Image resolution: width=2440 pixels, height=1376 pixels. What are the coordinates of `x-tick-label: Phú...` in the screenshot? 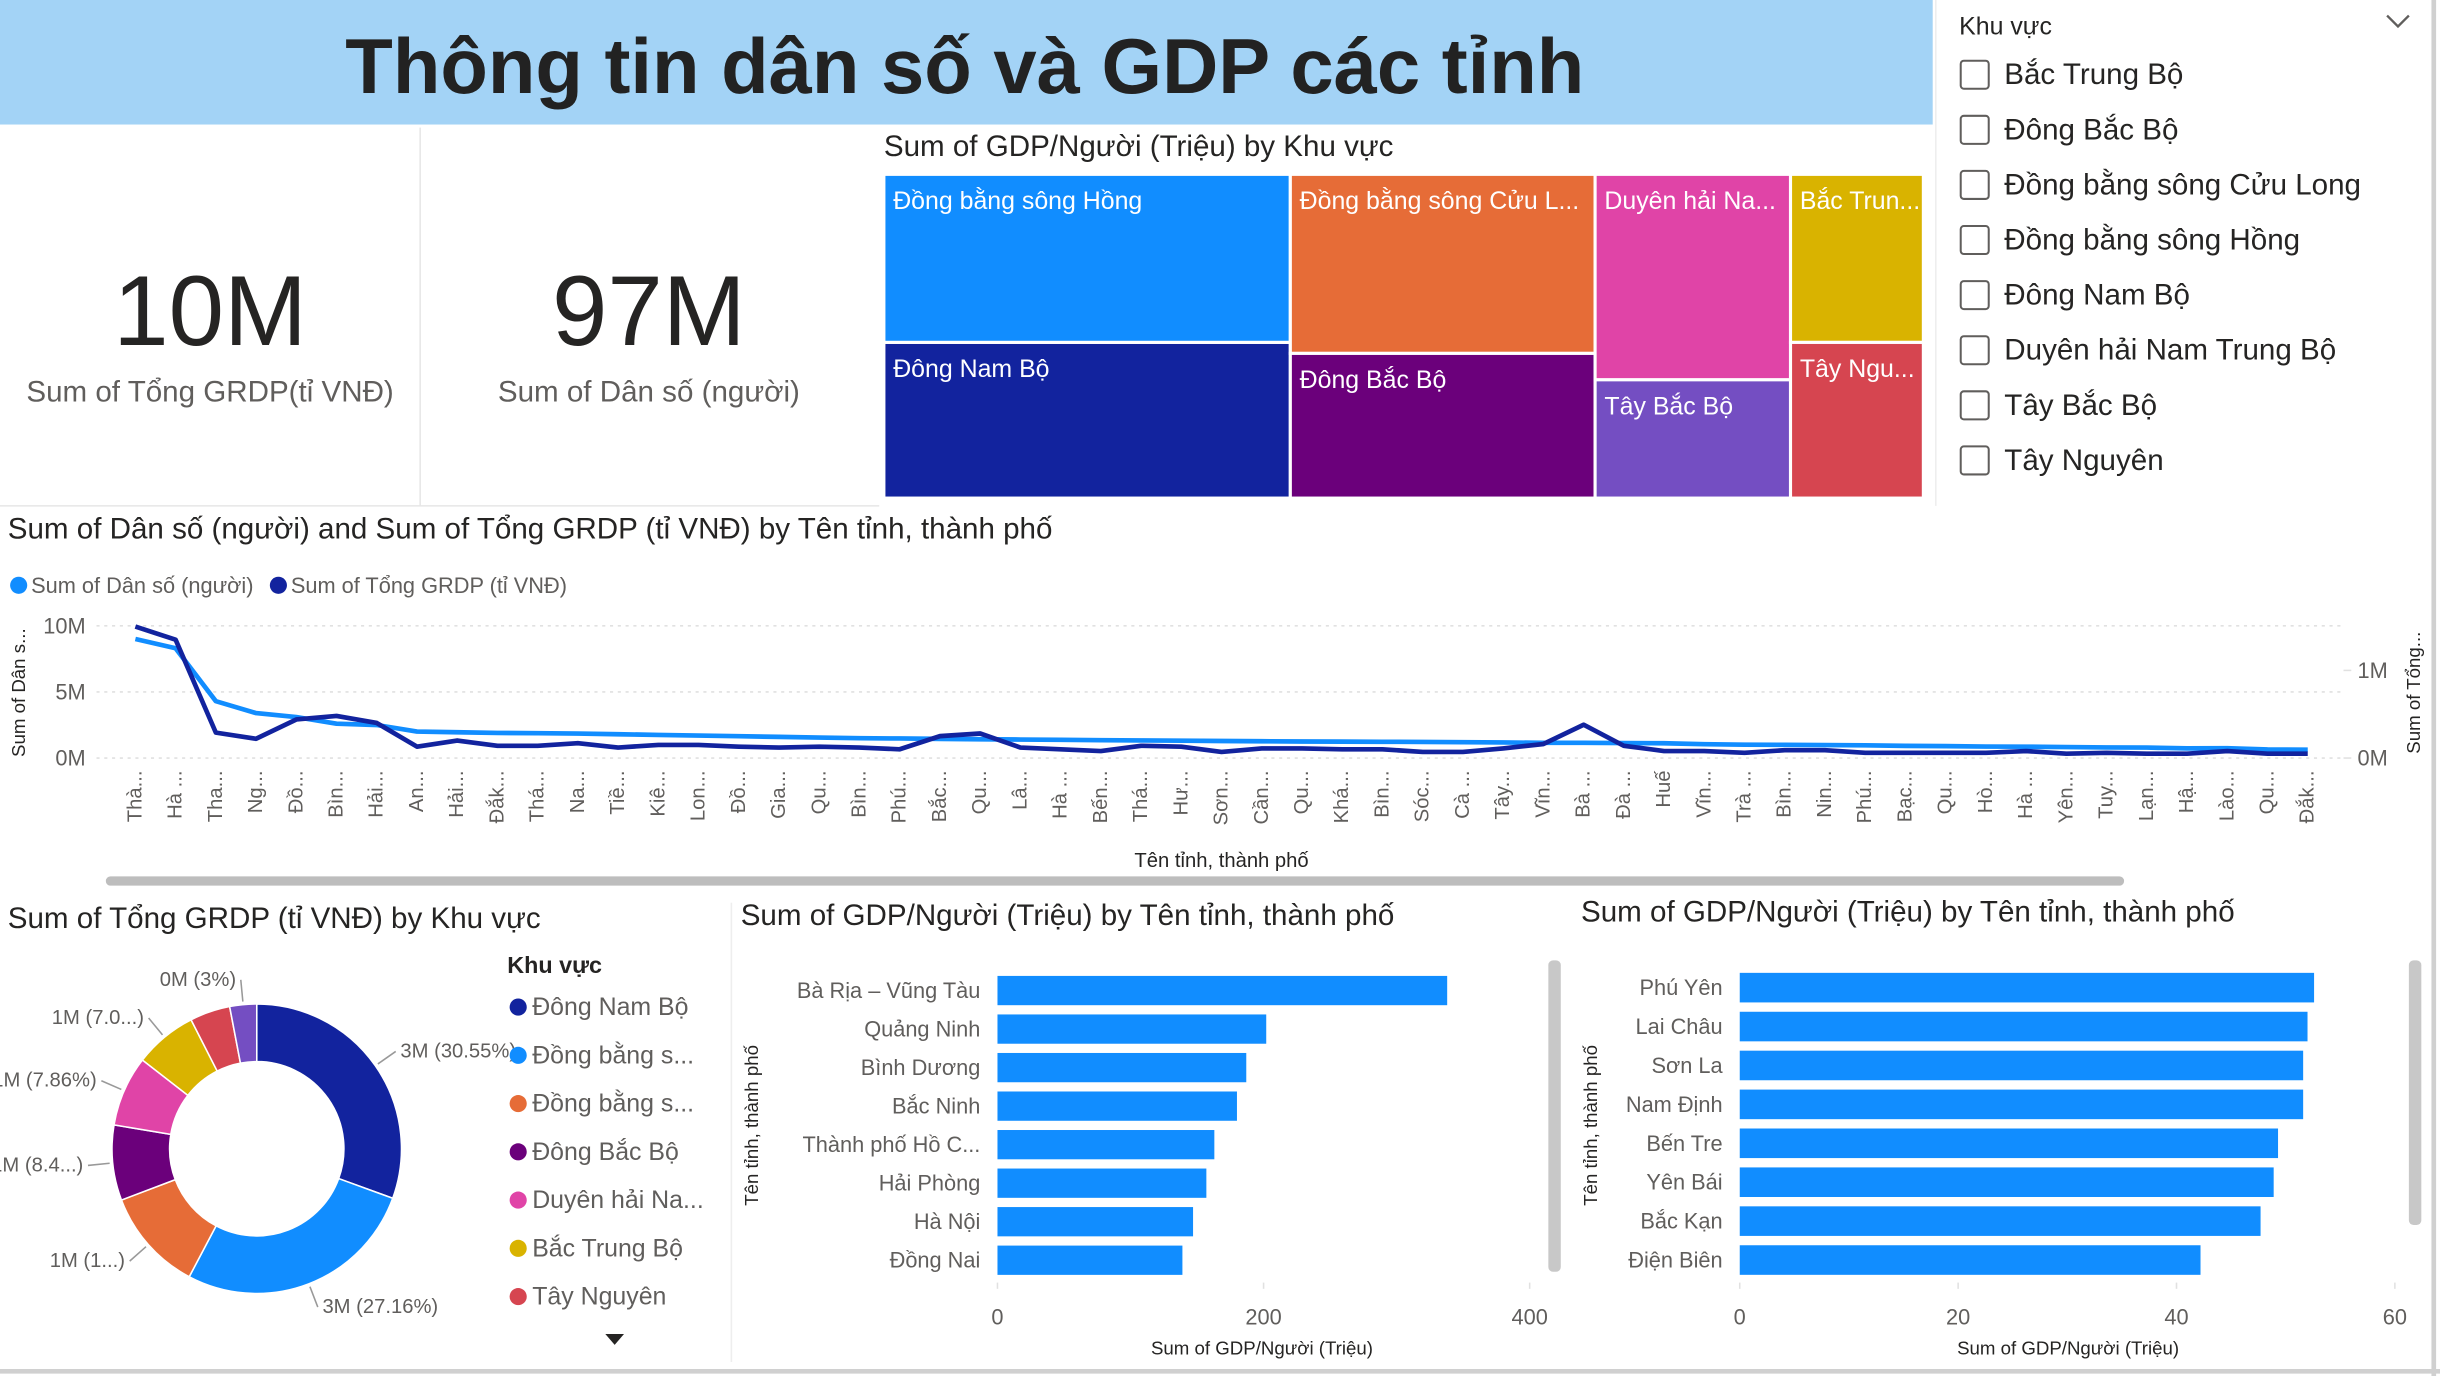 It's located at (1865, 796).